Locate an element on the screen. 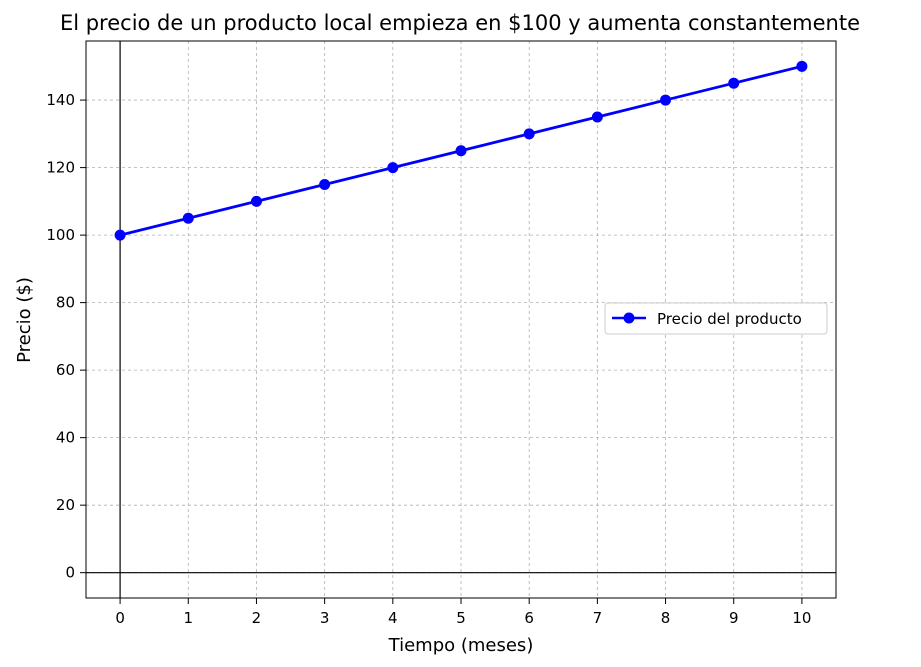  x-tick-label: 4 is located at coordinates (393, 618).